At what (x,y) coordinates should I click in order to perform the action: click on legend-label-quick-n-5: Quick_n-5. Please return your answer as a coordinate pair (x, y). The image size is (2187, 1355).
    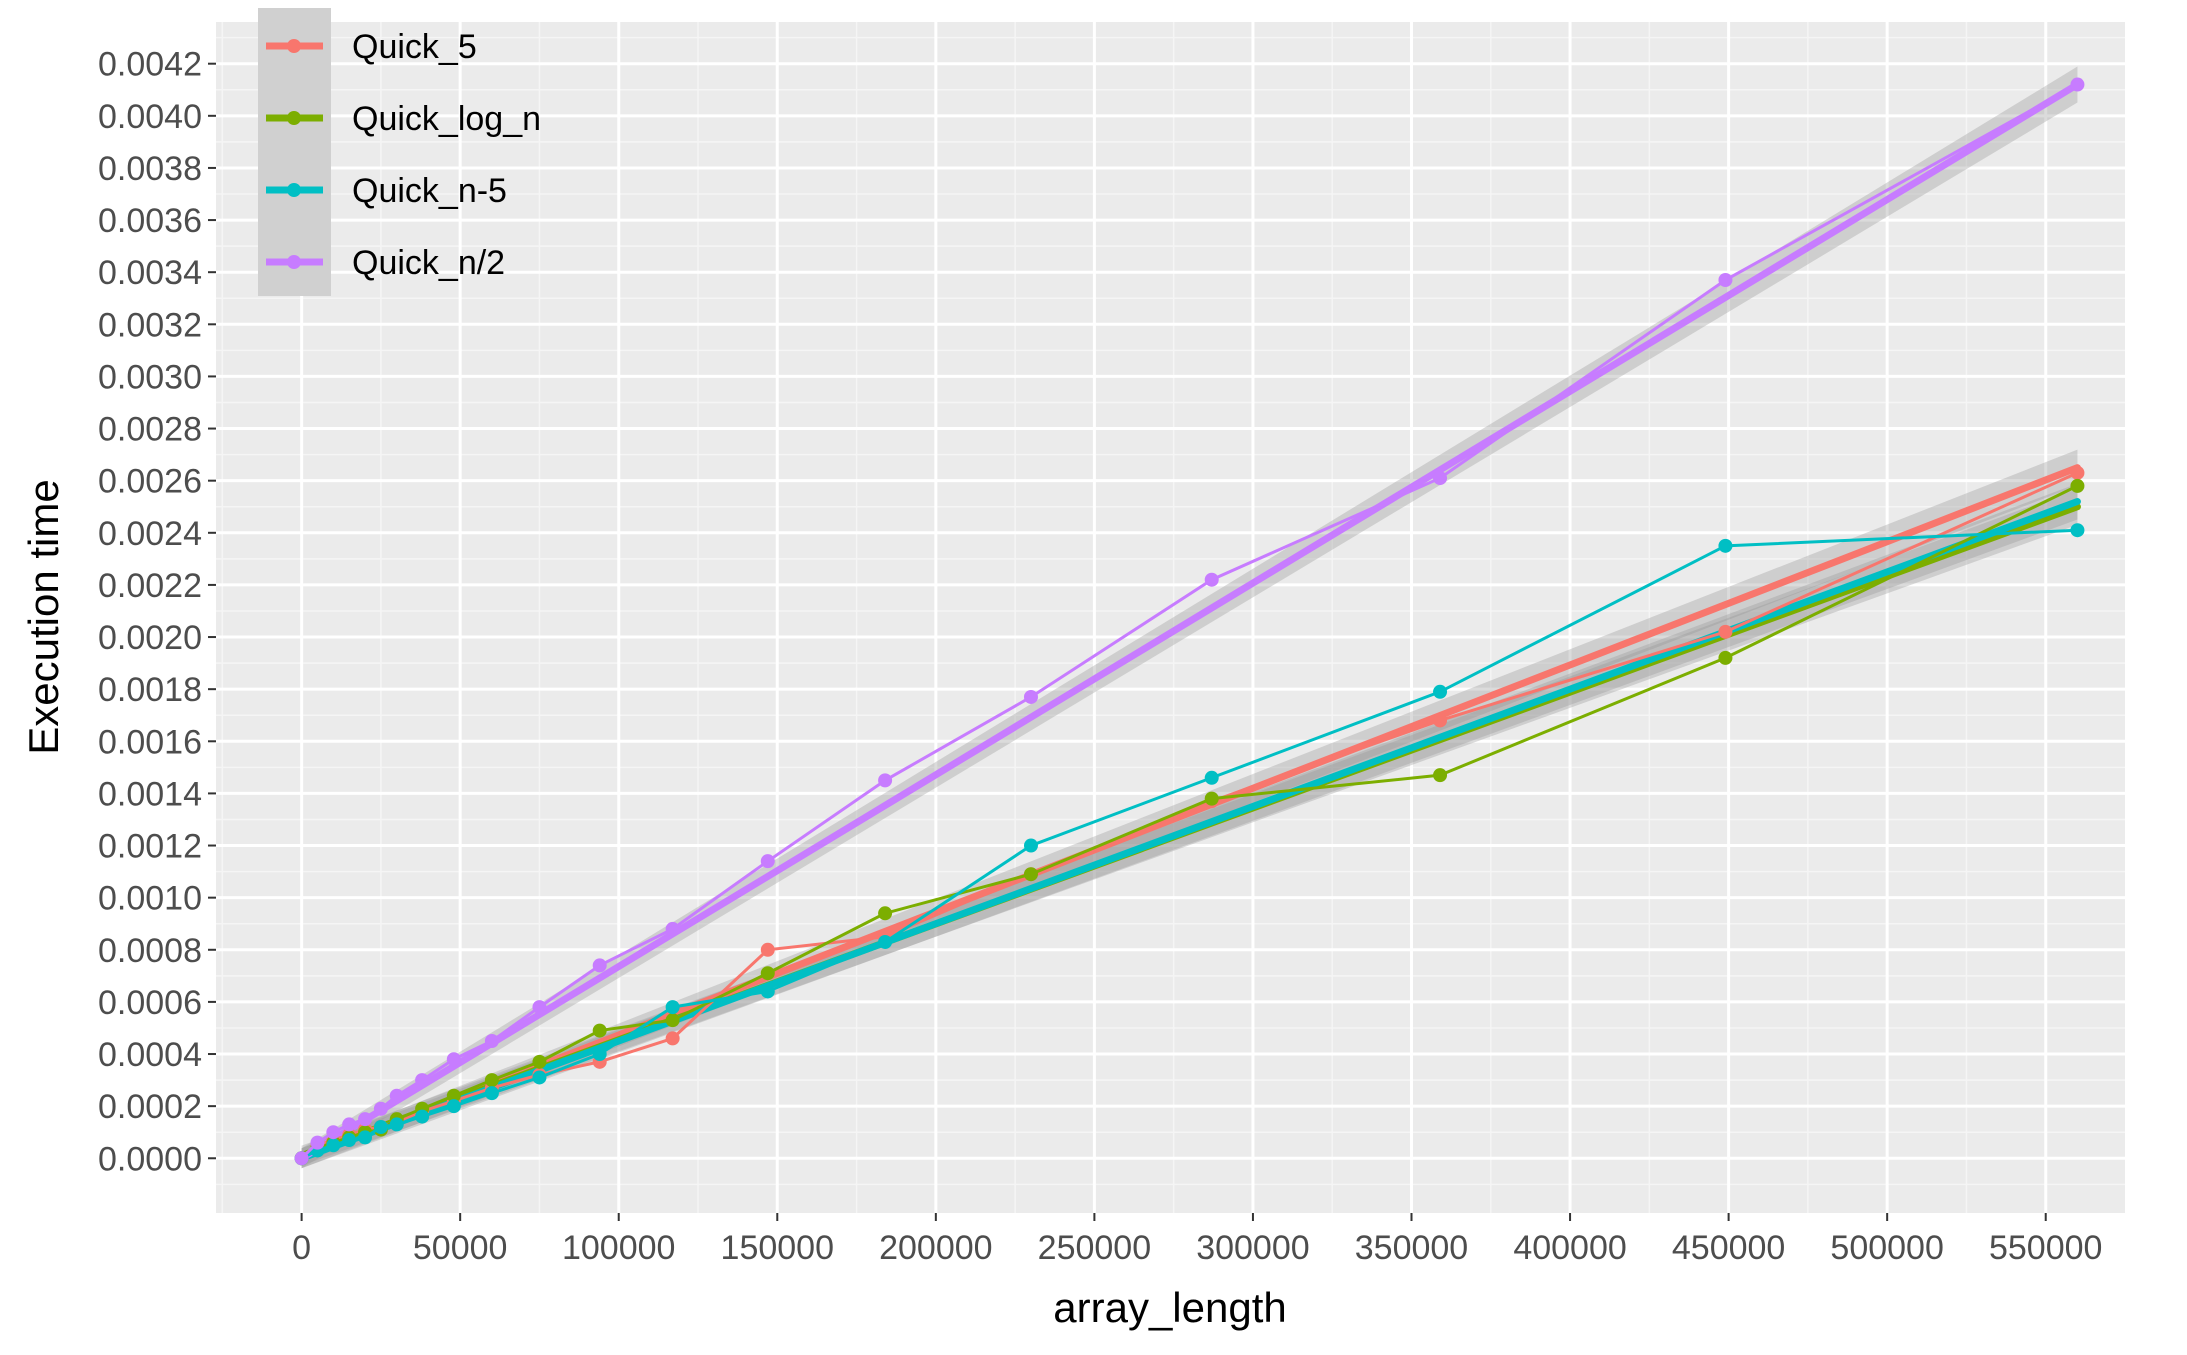
    Looking at the image, I should click on (429, 191).